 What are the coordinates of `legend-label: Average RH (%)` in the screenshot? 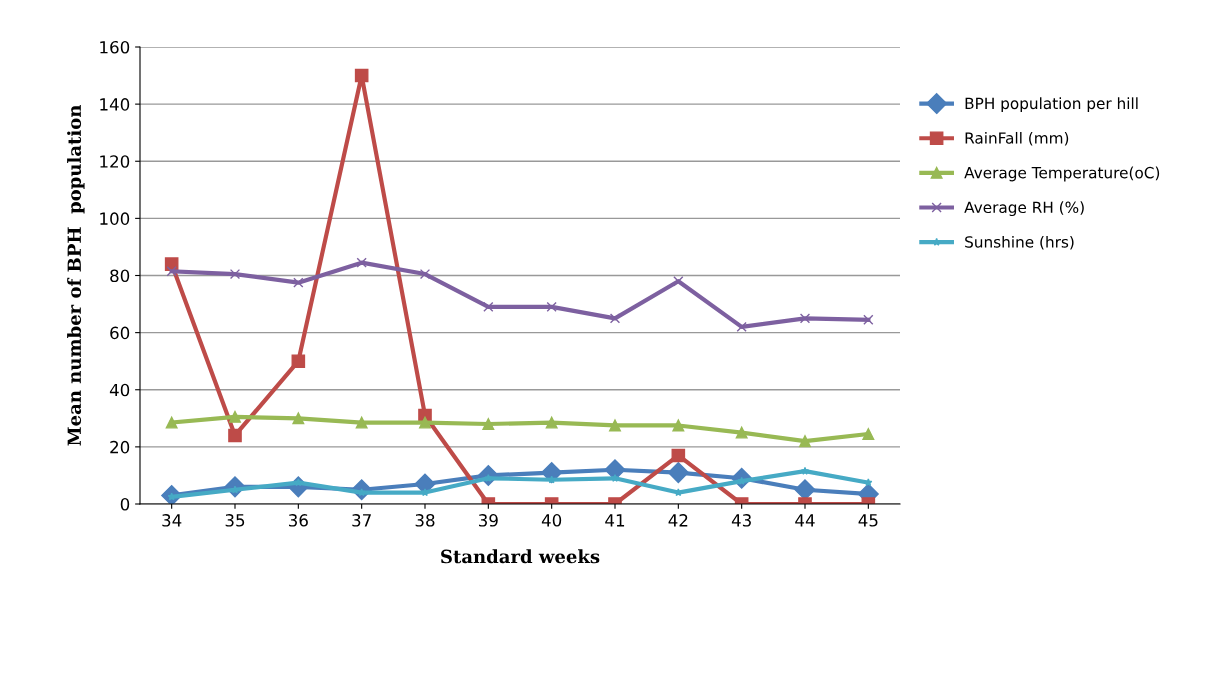 It's located at (1024, 209).